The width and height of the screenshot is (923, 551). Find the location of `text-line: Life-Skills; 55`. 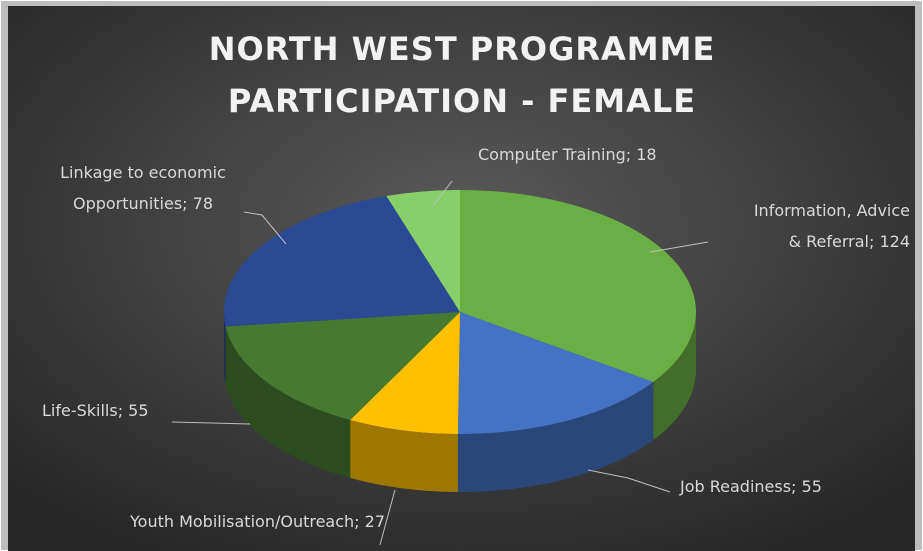

text-line: Life-Skills; 55 is located at coordinates (95, 410).